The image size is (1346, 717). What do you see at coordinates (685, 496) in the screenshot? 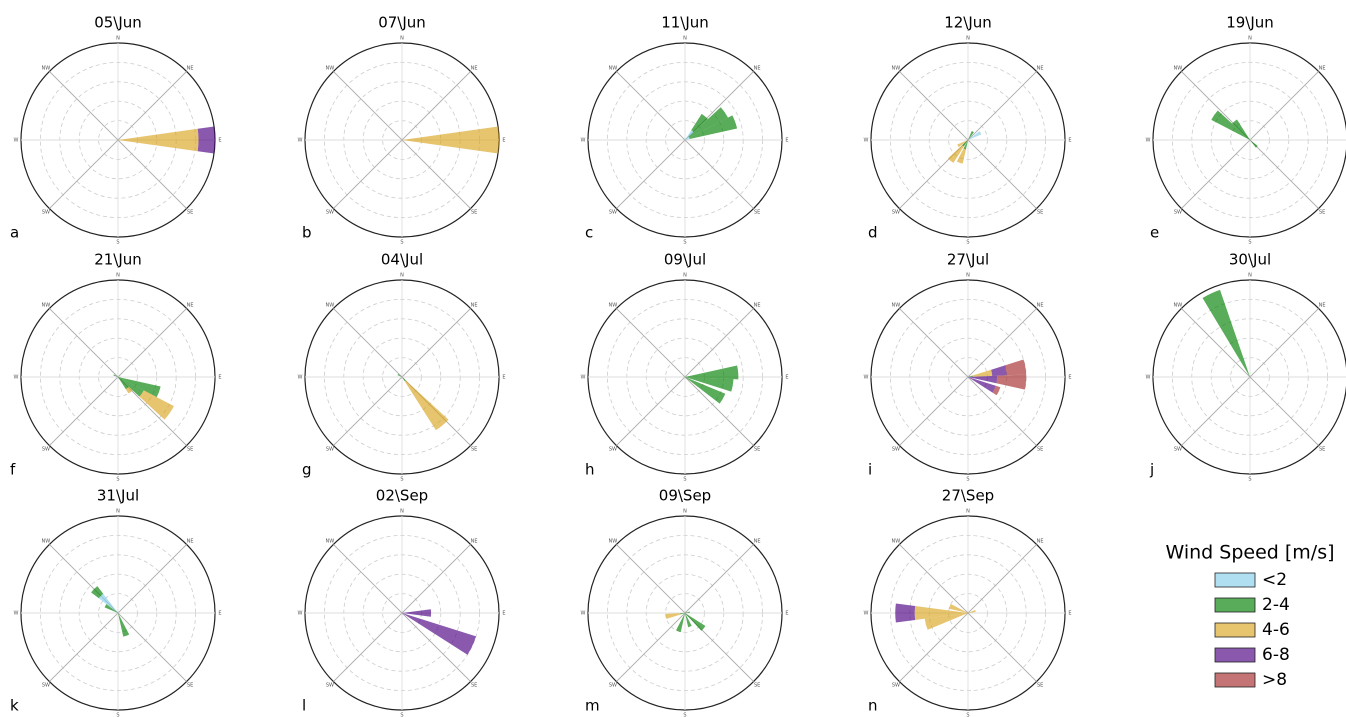
I see `chart-title: 09\Sep` at bounding box center [685, 496].